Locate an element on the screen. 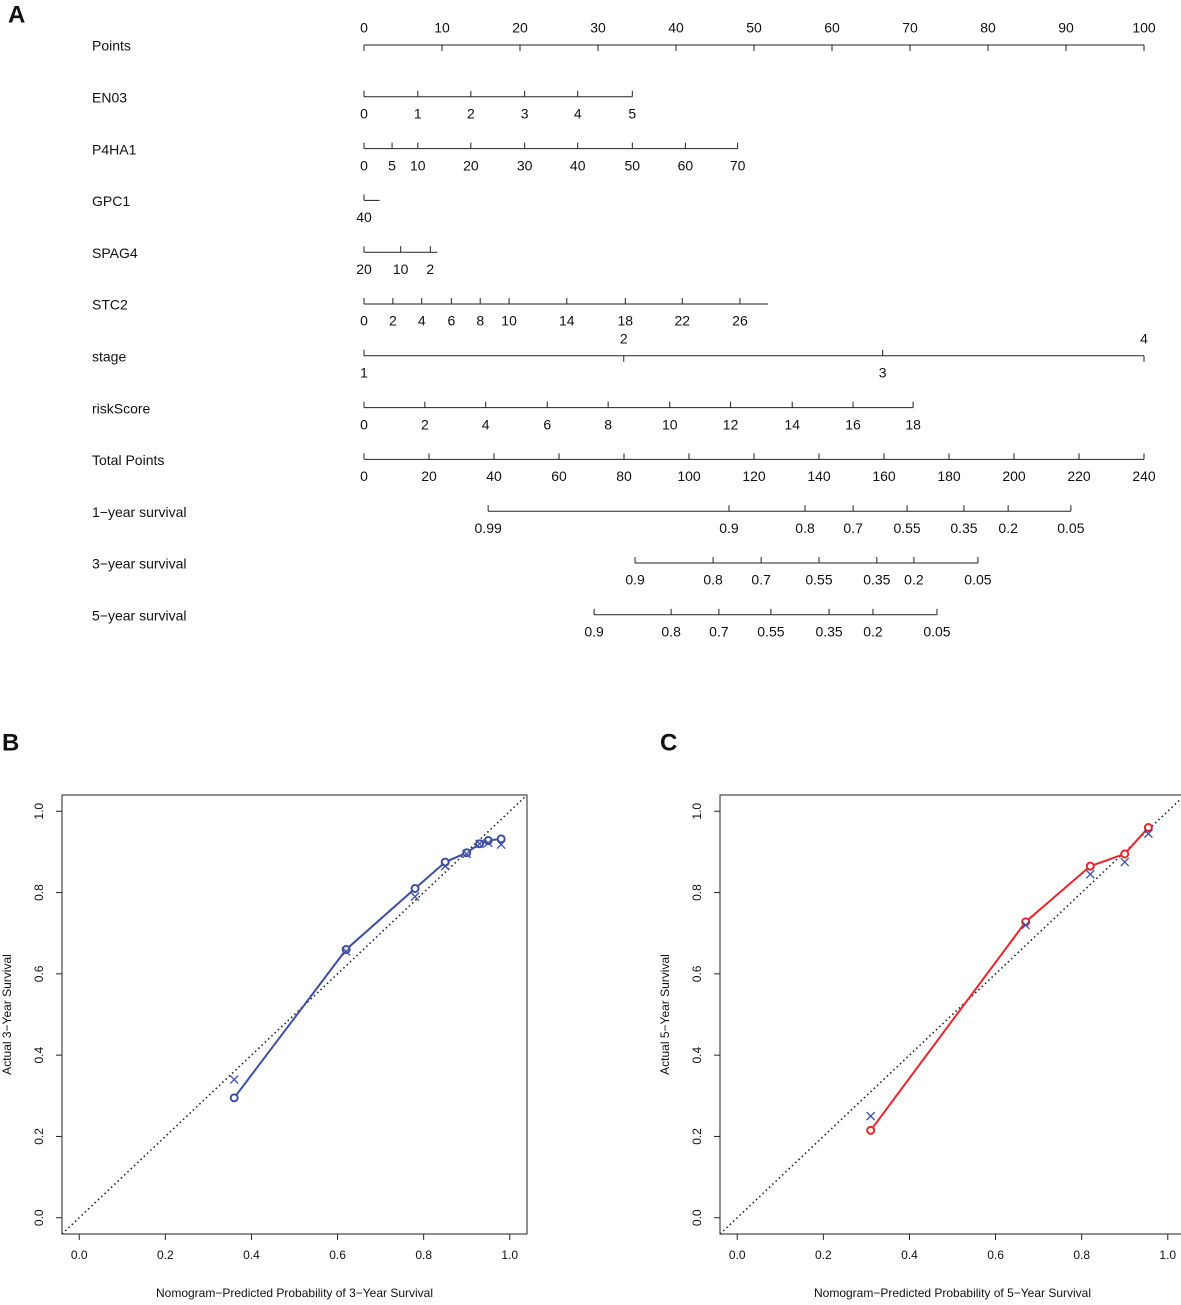  row-label: Points is located at coordinates (111, 46).